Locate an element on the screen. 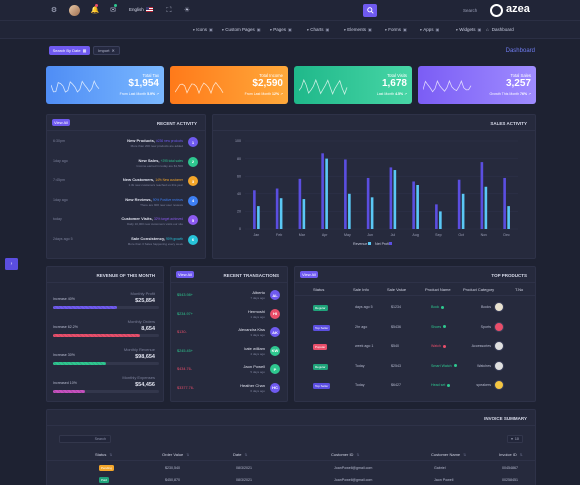  product-name-cell: Book is located at coordinates (438, 307).